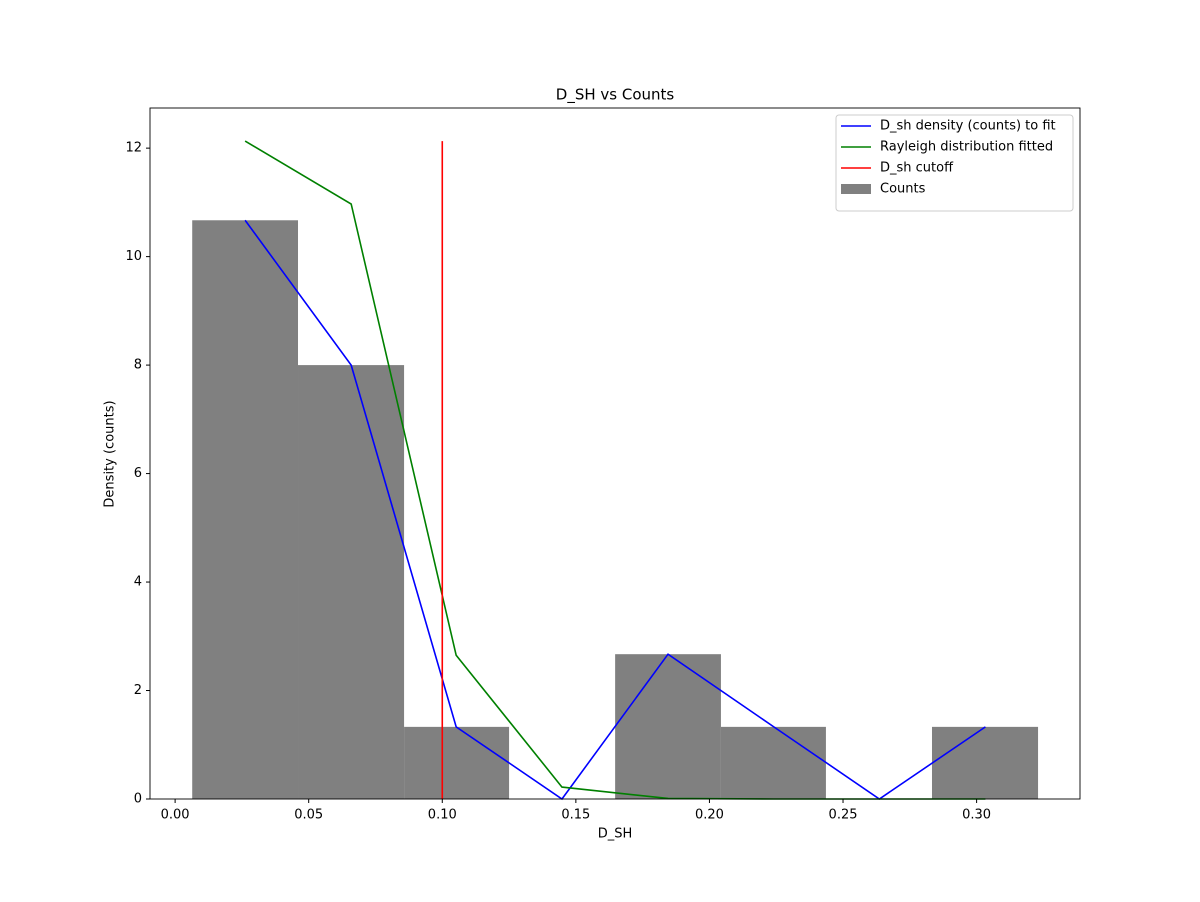 Image resolution: width=1200 pixels, height=902 pixels. I want to click on legend-swatch, so click(856, 189).